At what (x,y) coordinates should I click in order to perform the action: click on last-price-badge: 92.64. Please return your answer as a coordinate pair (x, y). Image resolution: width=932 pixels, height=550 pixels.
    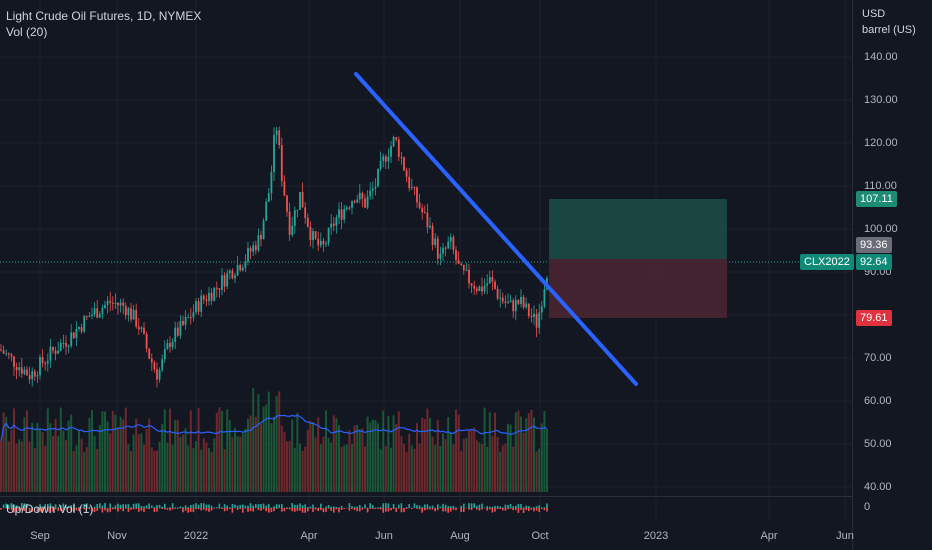
    Looking at the image, I should click on (874, 262).